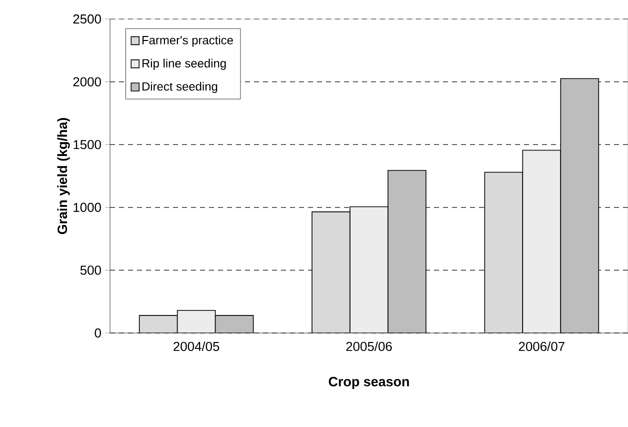 The image size is (628, 427). I want to click on x-tick-label: 2004/05, so click(197, 347).